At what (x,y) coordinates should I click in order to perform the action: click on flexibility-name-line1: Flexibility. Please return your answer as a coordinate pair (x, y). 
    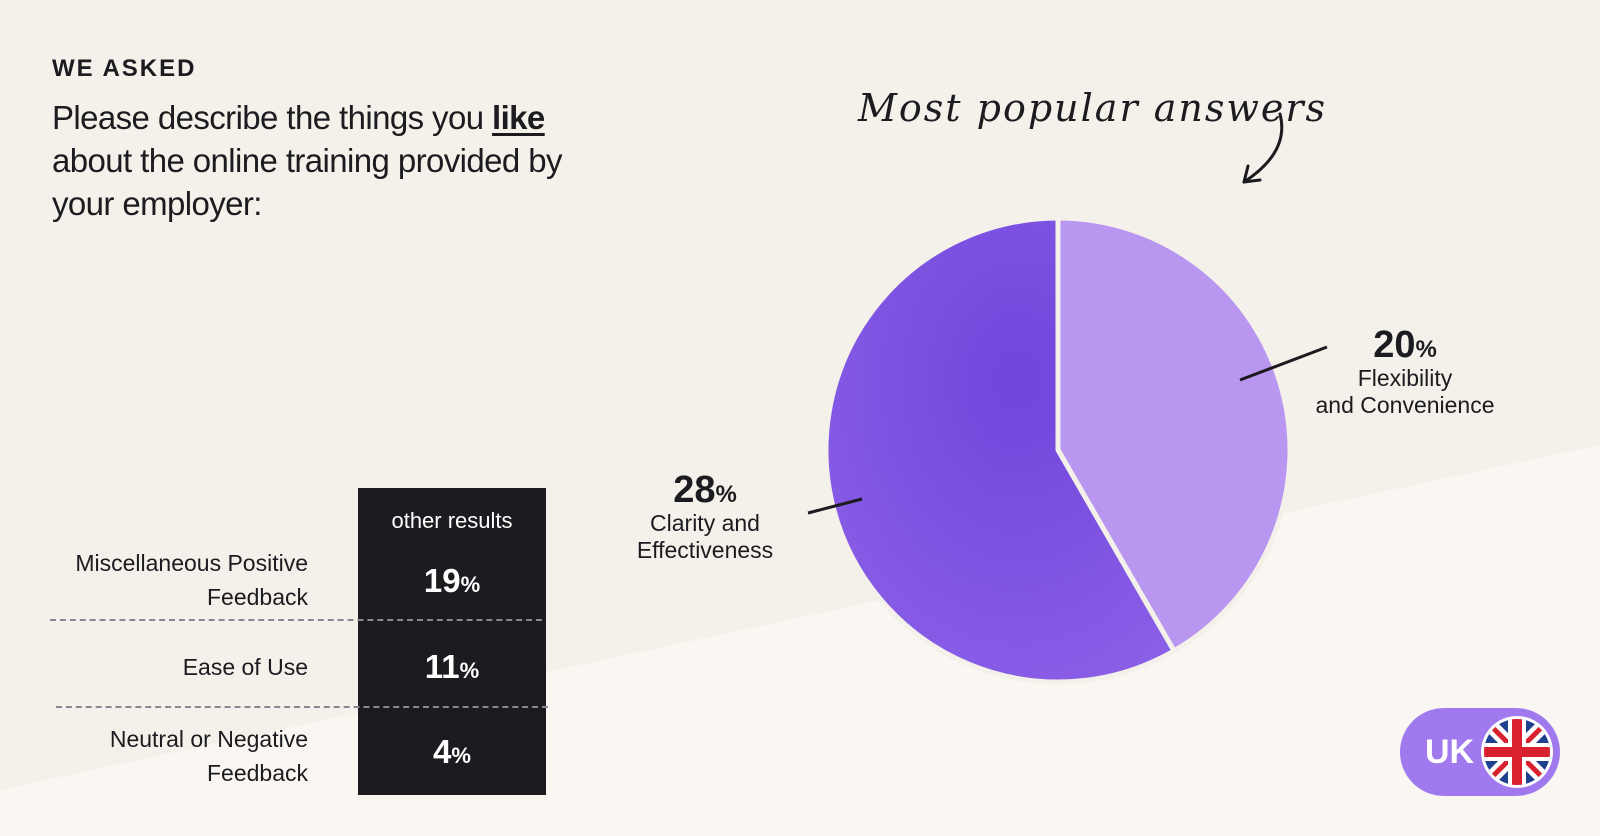
    Looking at the image, I should click on (1405, 378).